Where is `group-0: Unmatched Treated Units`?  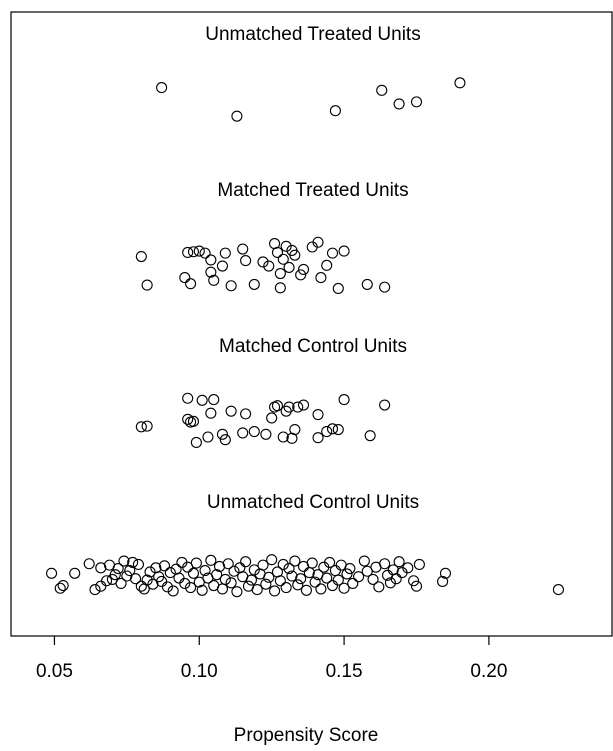 group-0: Unmatched Treated Units is located at coordinates (311, 73).